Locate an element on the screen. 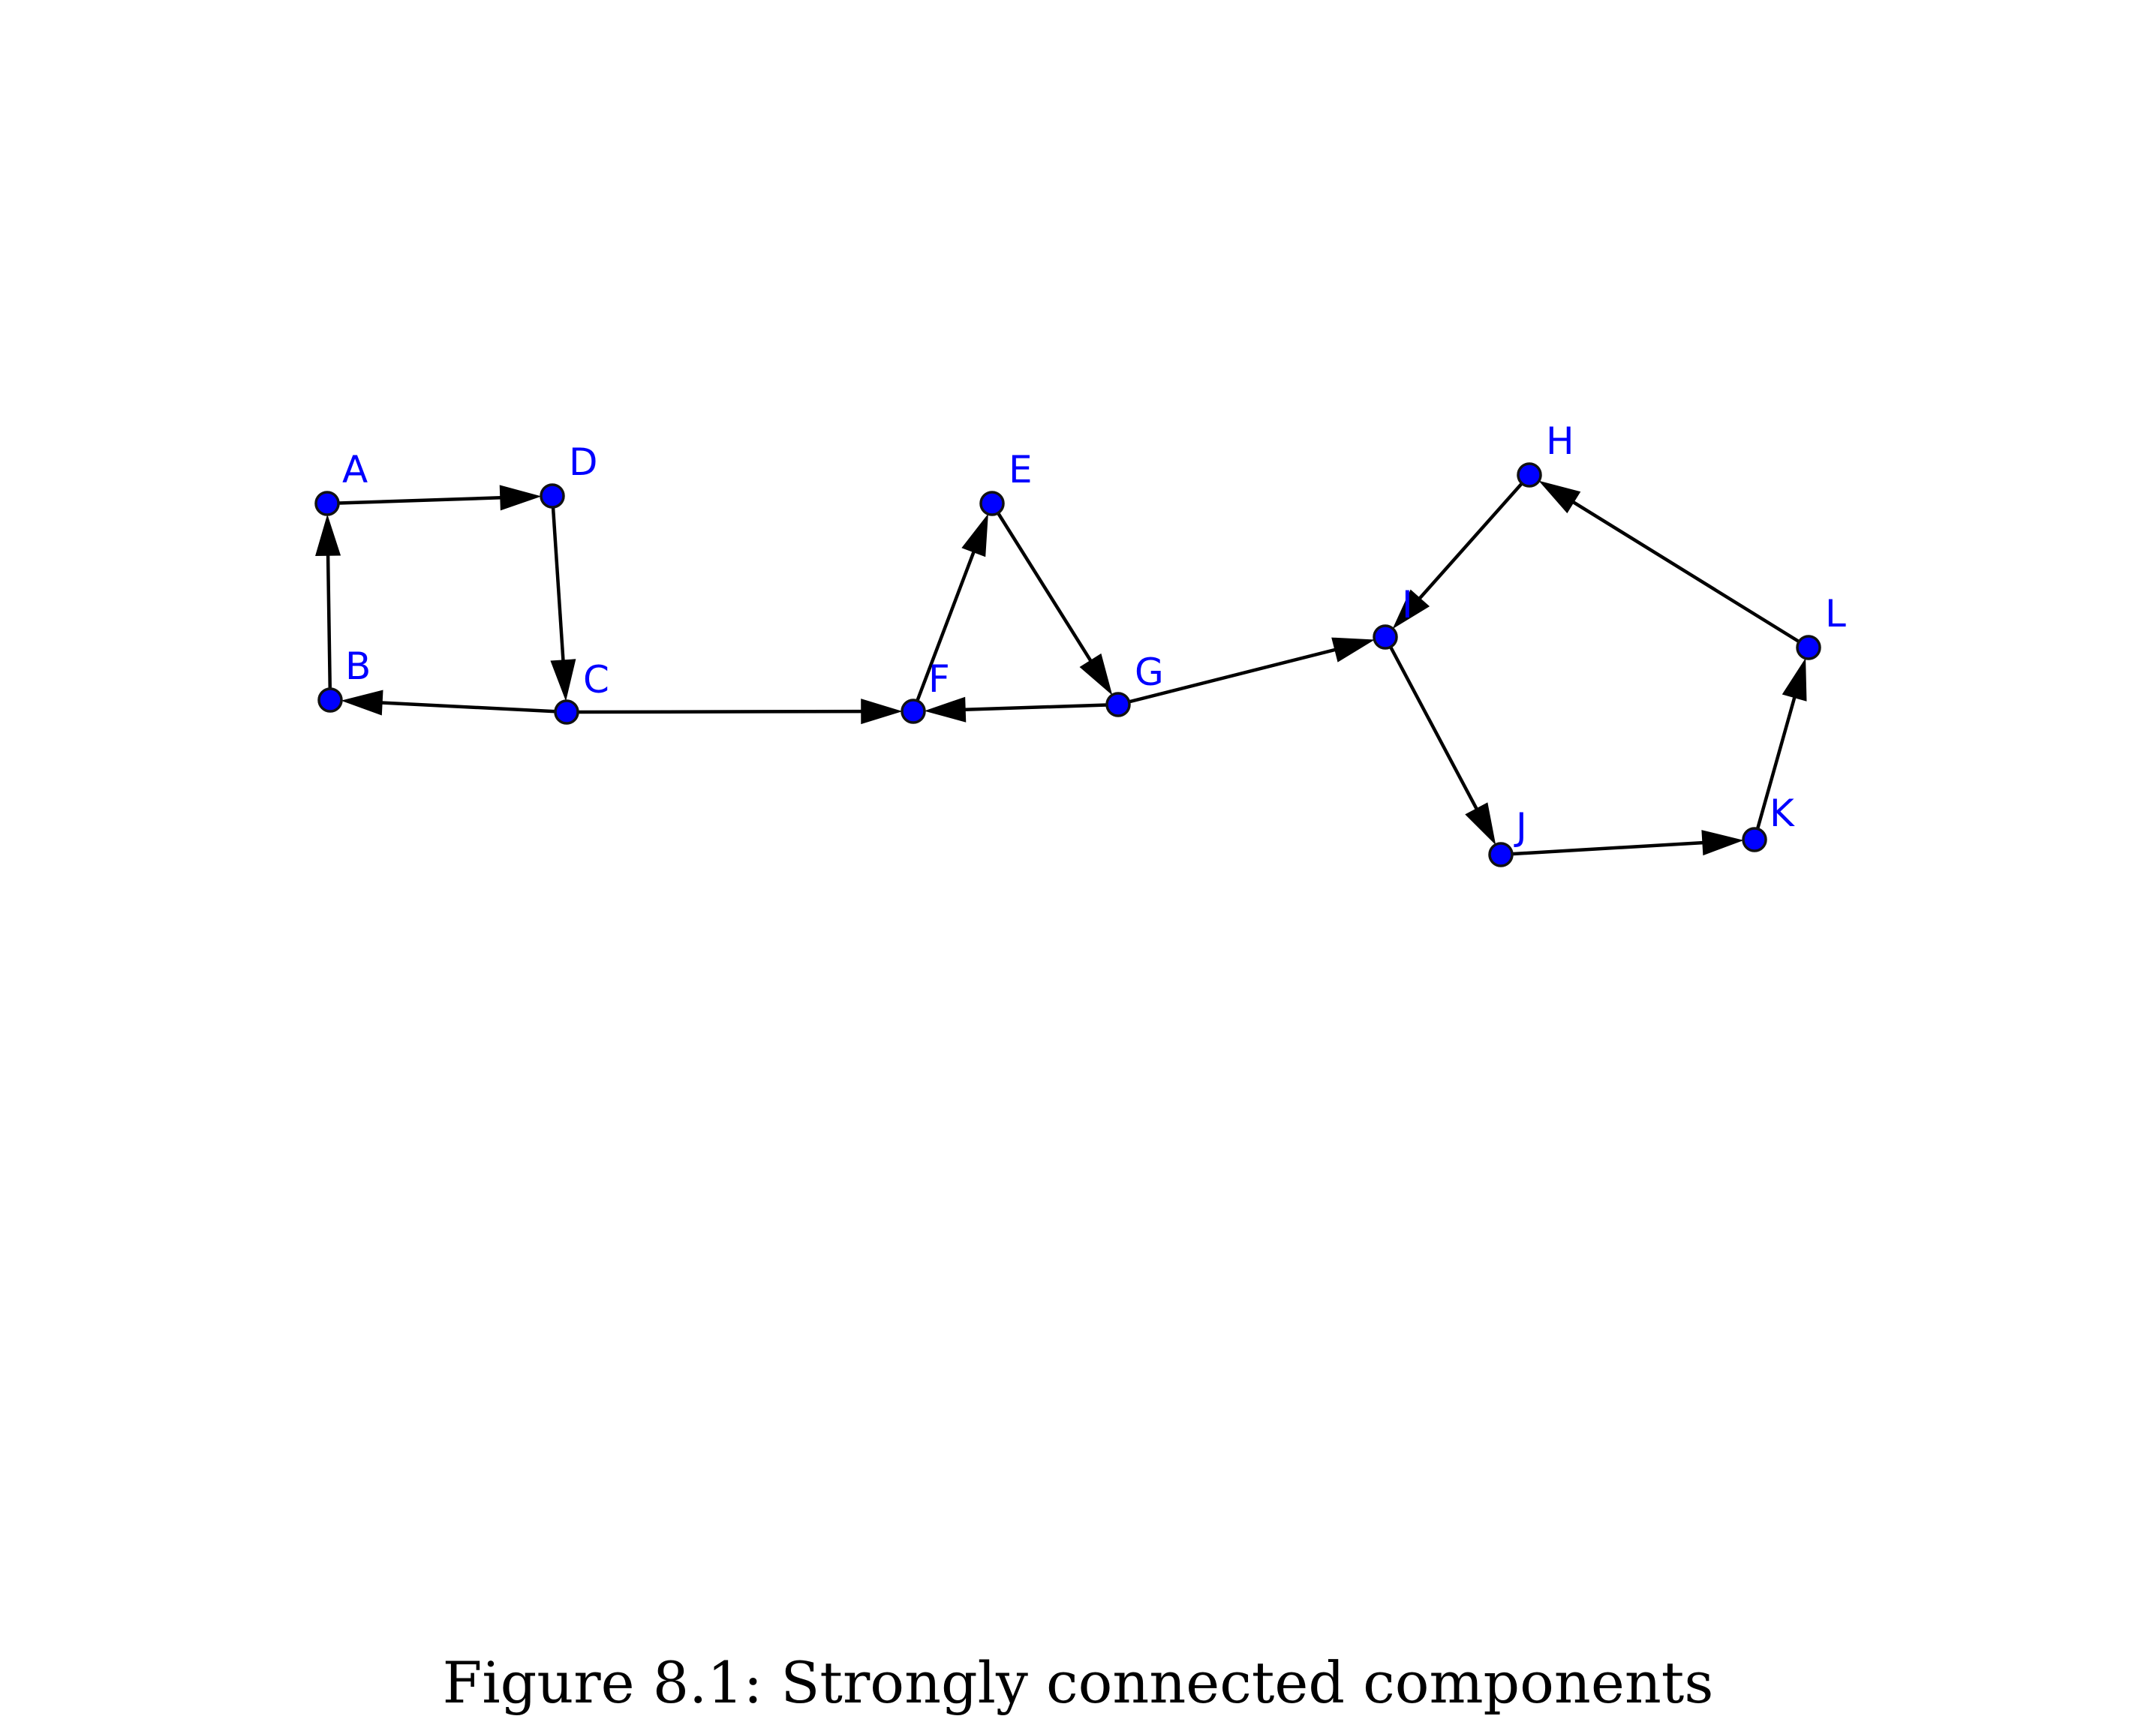 This screenshot has height=1722, width=2156. edge-line-C-F is located at coordinates (715, 711).